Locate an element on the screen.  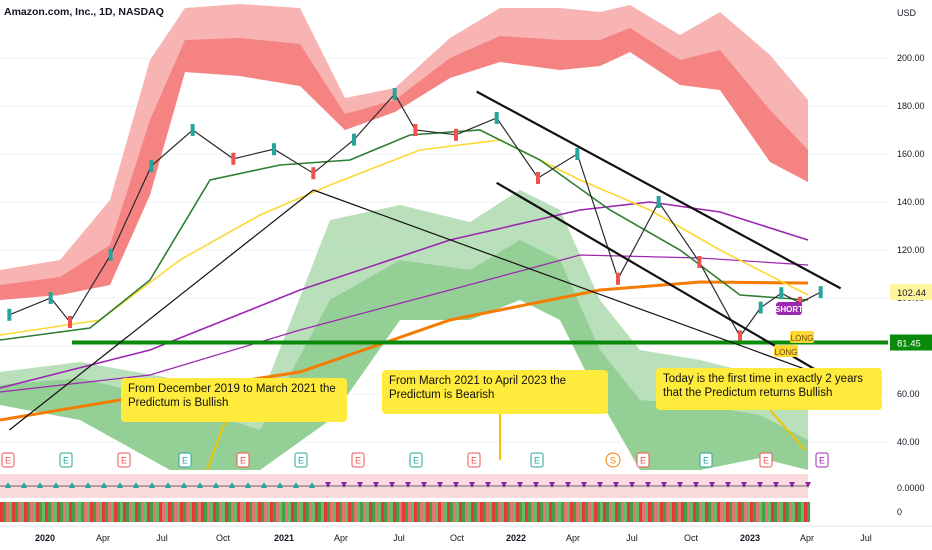
x-tick-label: Jul is located at coordinates (399, 538).